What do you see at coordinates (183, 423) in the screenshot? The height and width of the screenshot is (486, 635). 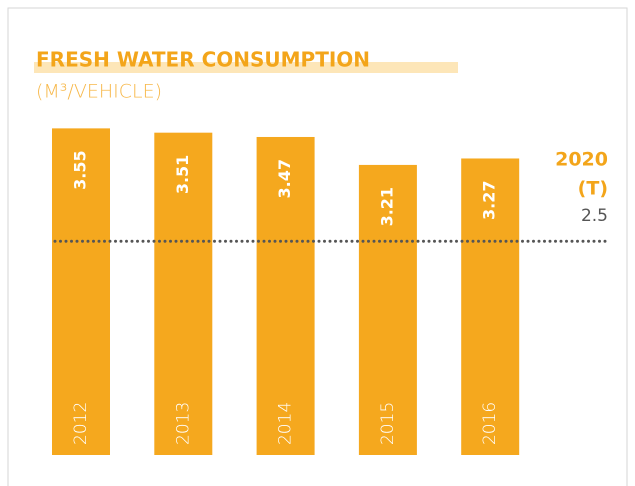 I see `category-label: 2013` at bounding box center [183, 423].